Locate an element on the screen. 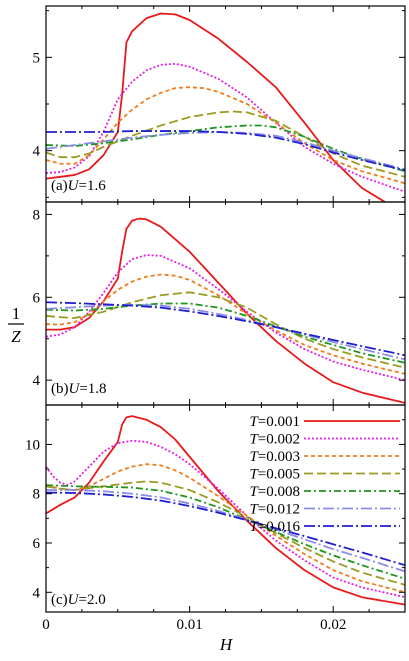 The height and width of the screenshot is (661, 409). y-axis-title: 1 Z is located at coordinates (16, 325).